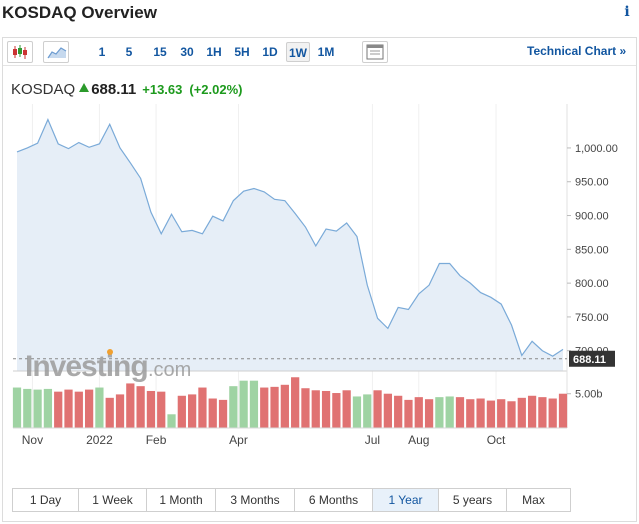 This screenshot has width=639, height=524. What do you see at coordinates (43, 89) in the screenshot?
I see `instrument-name: KOSDAQ` at bounding box center [43, 89].